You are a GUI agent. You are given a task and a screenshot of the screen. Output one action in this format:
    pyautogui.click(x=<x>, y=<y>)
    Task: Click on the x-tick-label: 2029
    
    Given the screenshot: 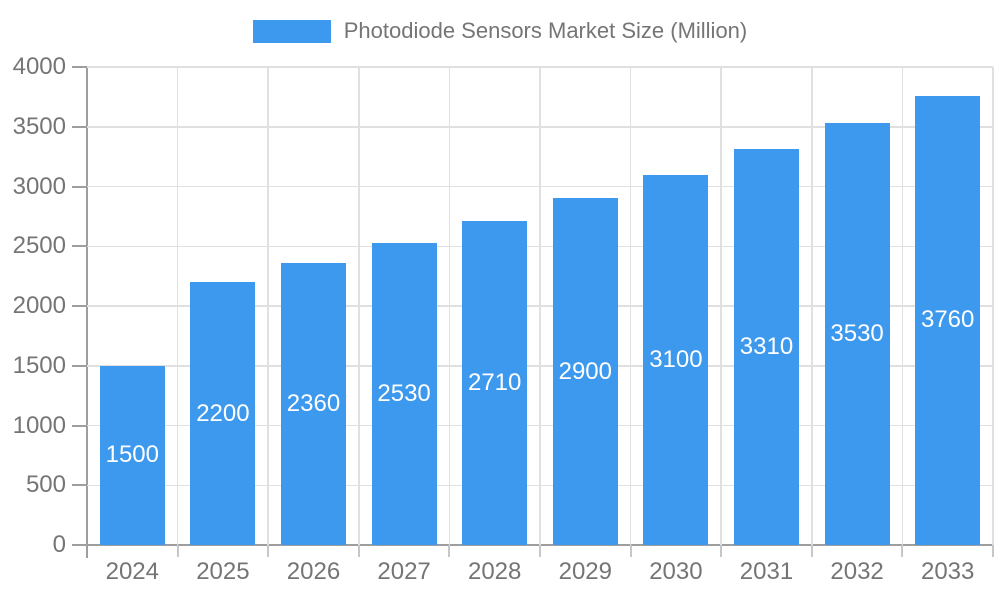 What is the action you would take?
    pyautogui.click(x=585, y=571)
    